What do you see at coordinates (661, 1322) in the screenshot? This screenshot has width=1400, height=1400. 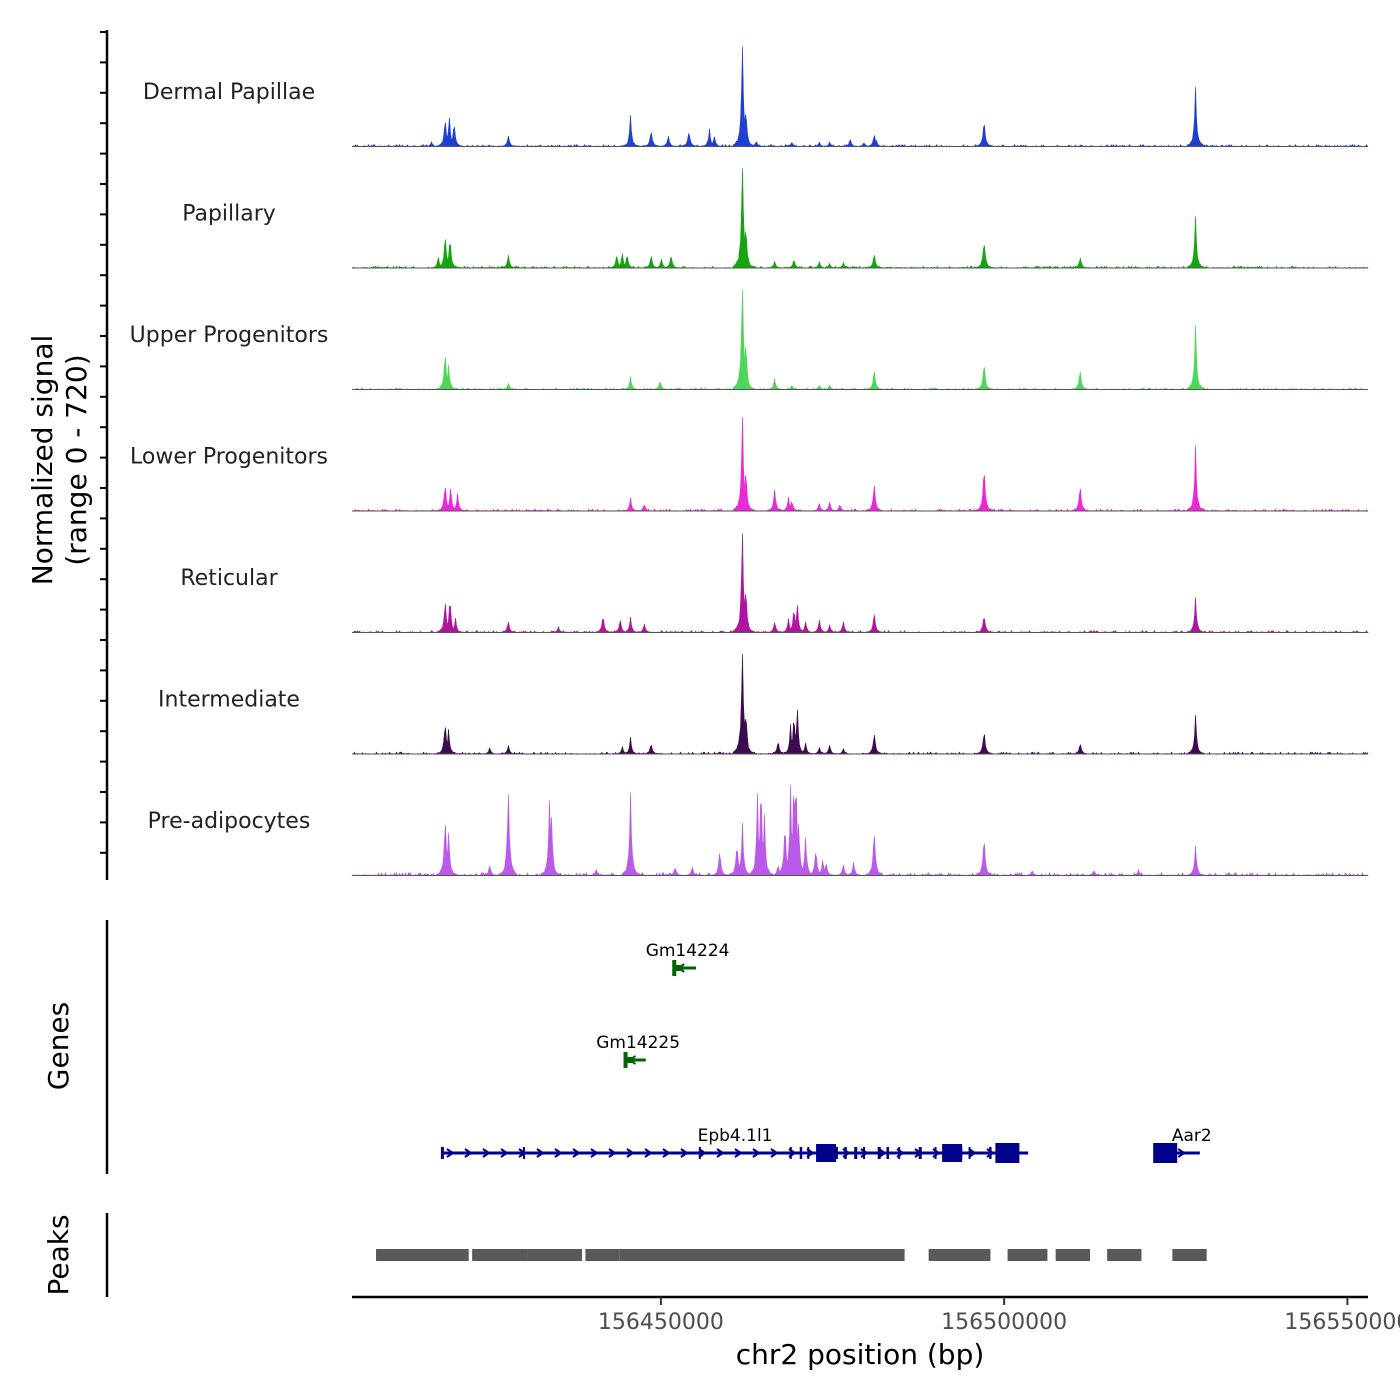 I see `x-tick-label: 156450000` at bounding box center [661, 1322].